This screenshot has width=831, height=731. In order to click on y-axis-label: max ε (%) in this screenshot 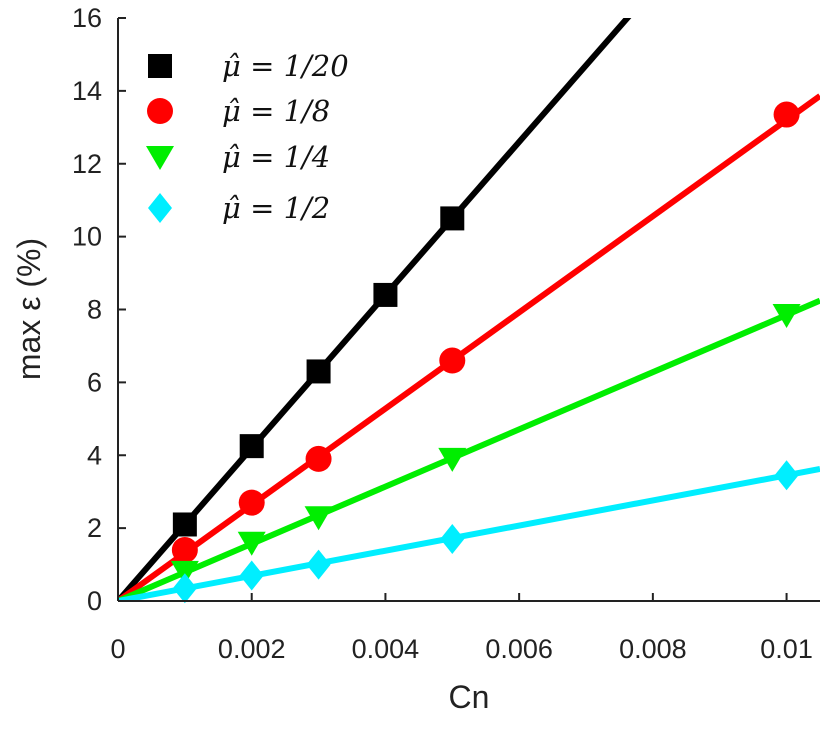, I will do `click(29, 309)`.